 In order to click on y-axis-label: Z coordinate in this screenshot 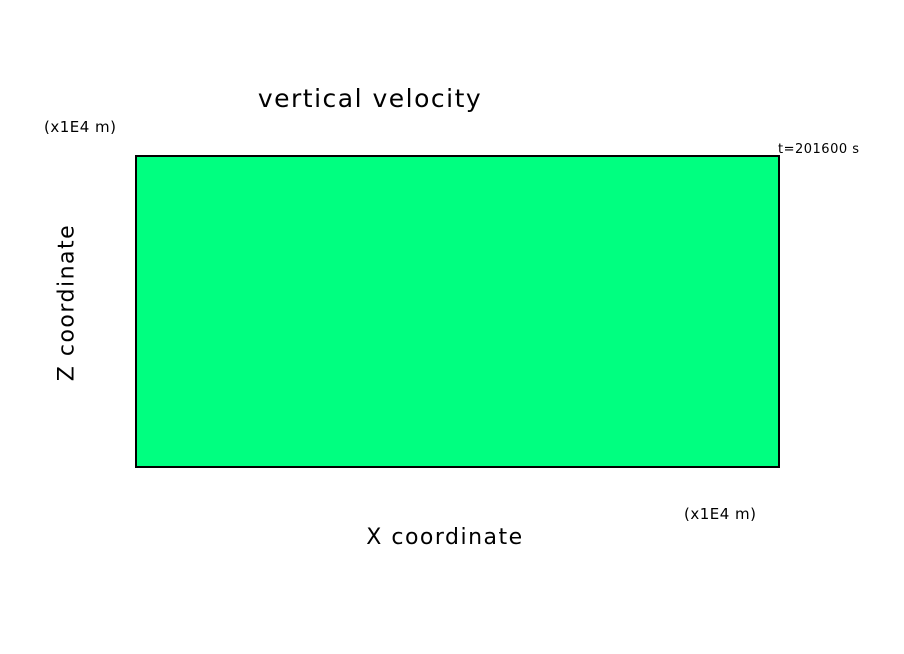, I will do `click(67, 302)`.